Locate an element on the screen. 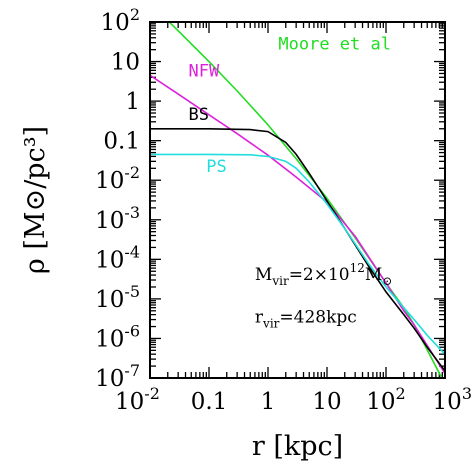  y-tick-label: 10⁻⁴ is located at coordinates (117, 257).